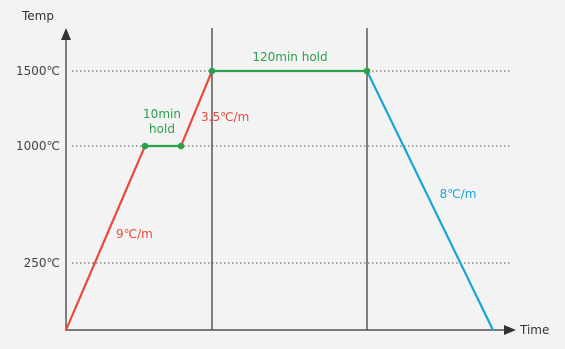  I want to click on y-tick-label-250: 250℃, so click(42, 263).